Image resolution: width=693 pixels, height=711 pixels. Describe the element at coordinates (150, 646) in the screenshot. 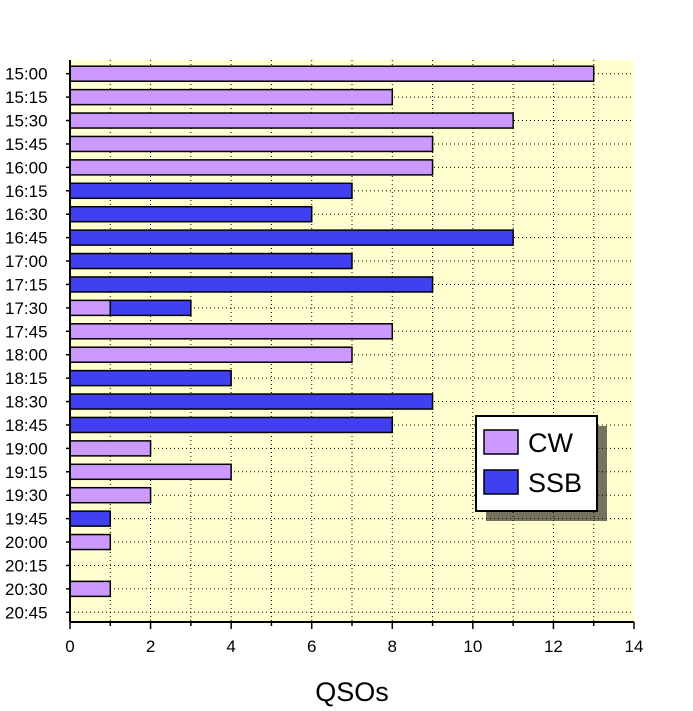

I see `x-tick-label: 2` at that location.